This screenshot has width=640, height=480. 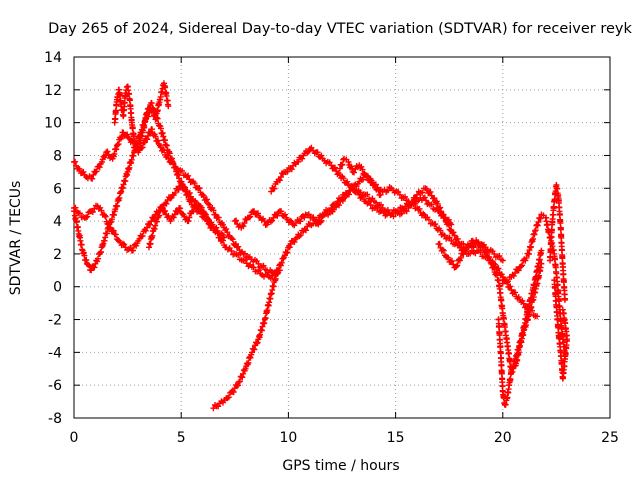 What do you see at coordinates (53, 58) in the screenshot?
I see `y-tick-label: 14` at bounding box center [53, 58].